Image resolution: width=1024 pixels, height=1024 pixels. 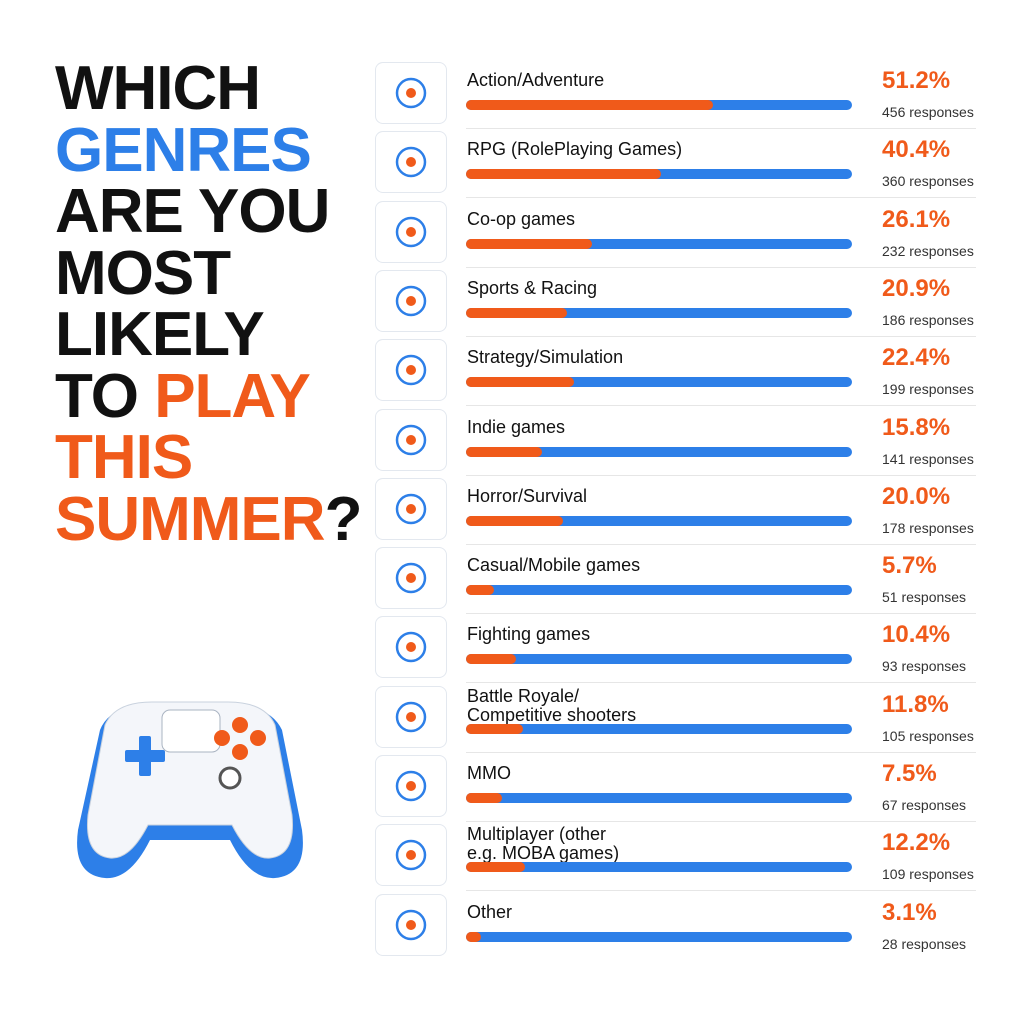 I want to click on title-line: MOST, so click(x=143, y=273).